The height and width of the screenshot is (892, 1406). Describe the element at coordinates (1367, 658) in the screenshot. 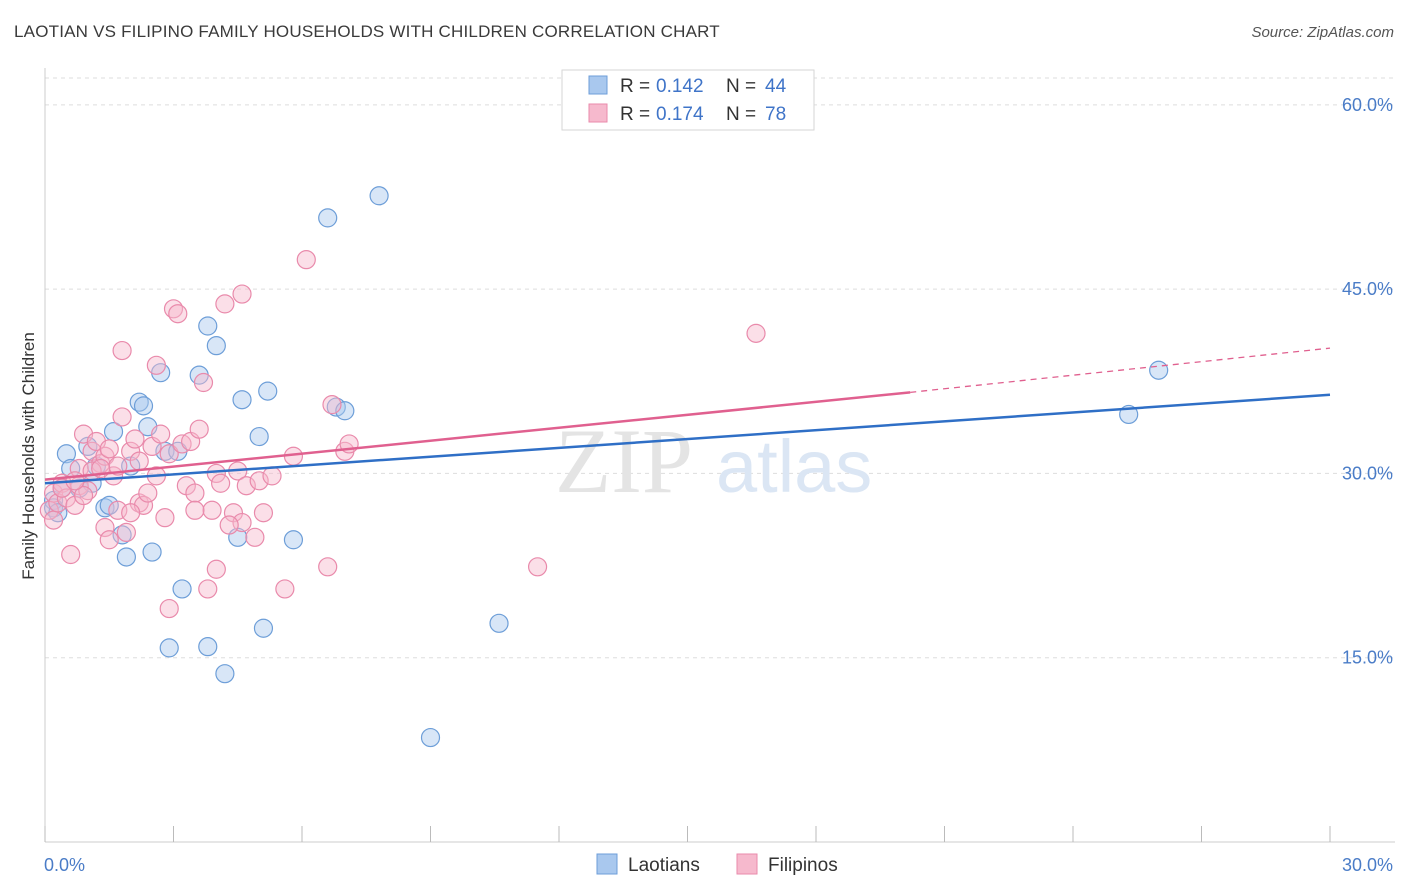

I see `y-tick-label: 15.0%` at that location.